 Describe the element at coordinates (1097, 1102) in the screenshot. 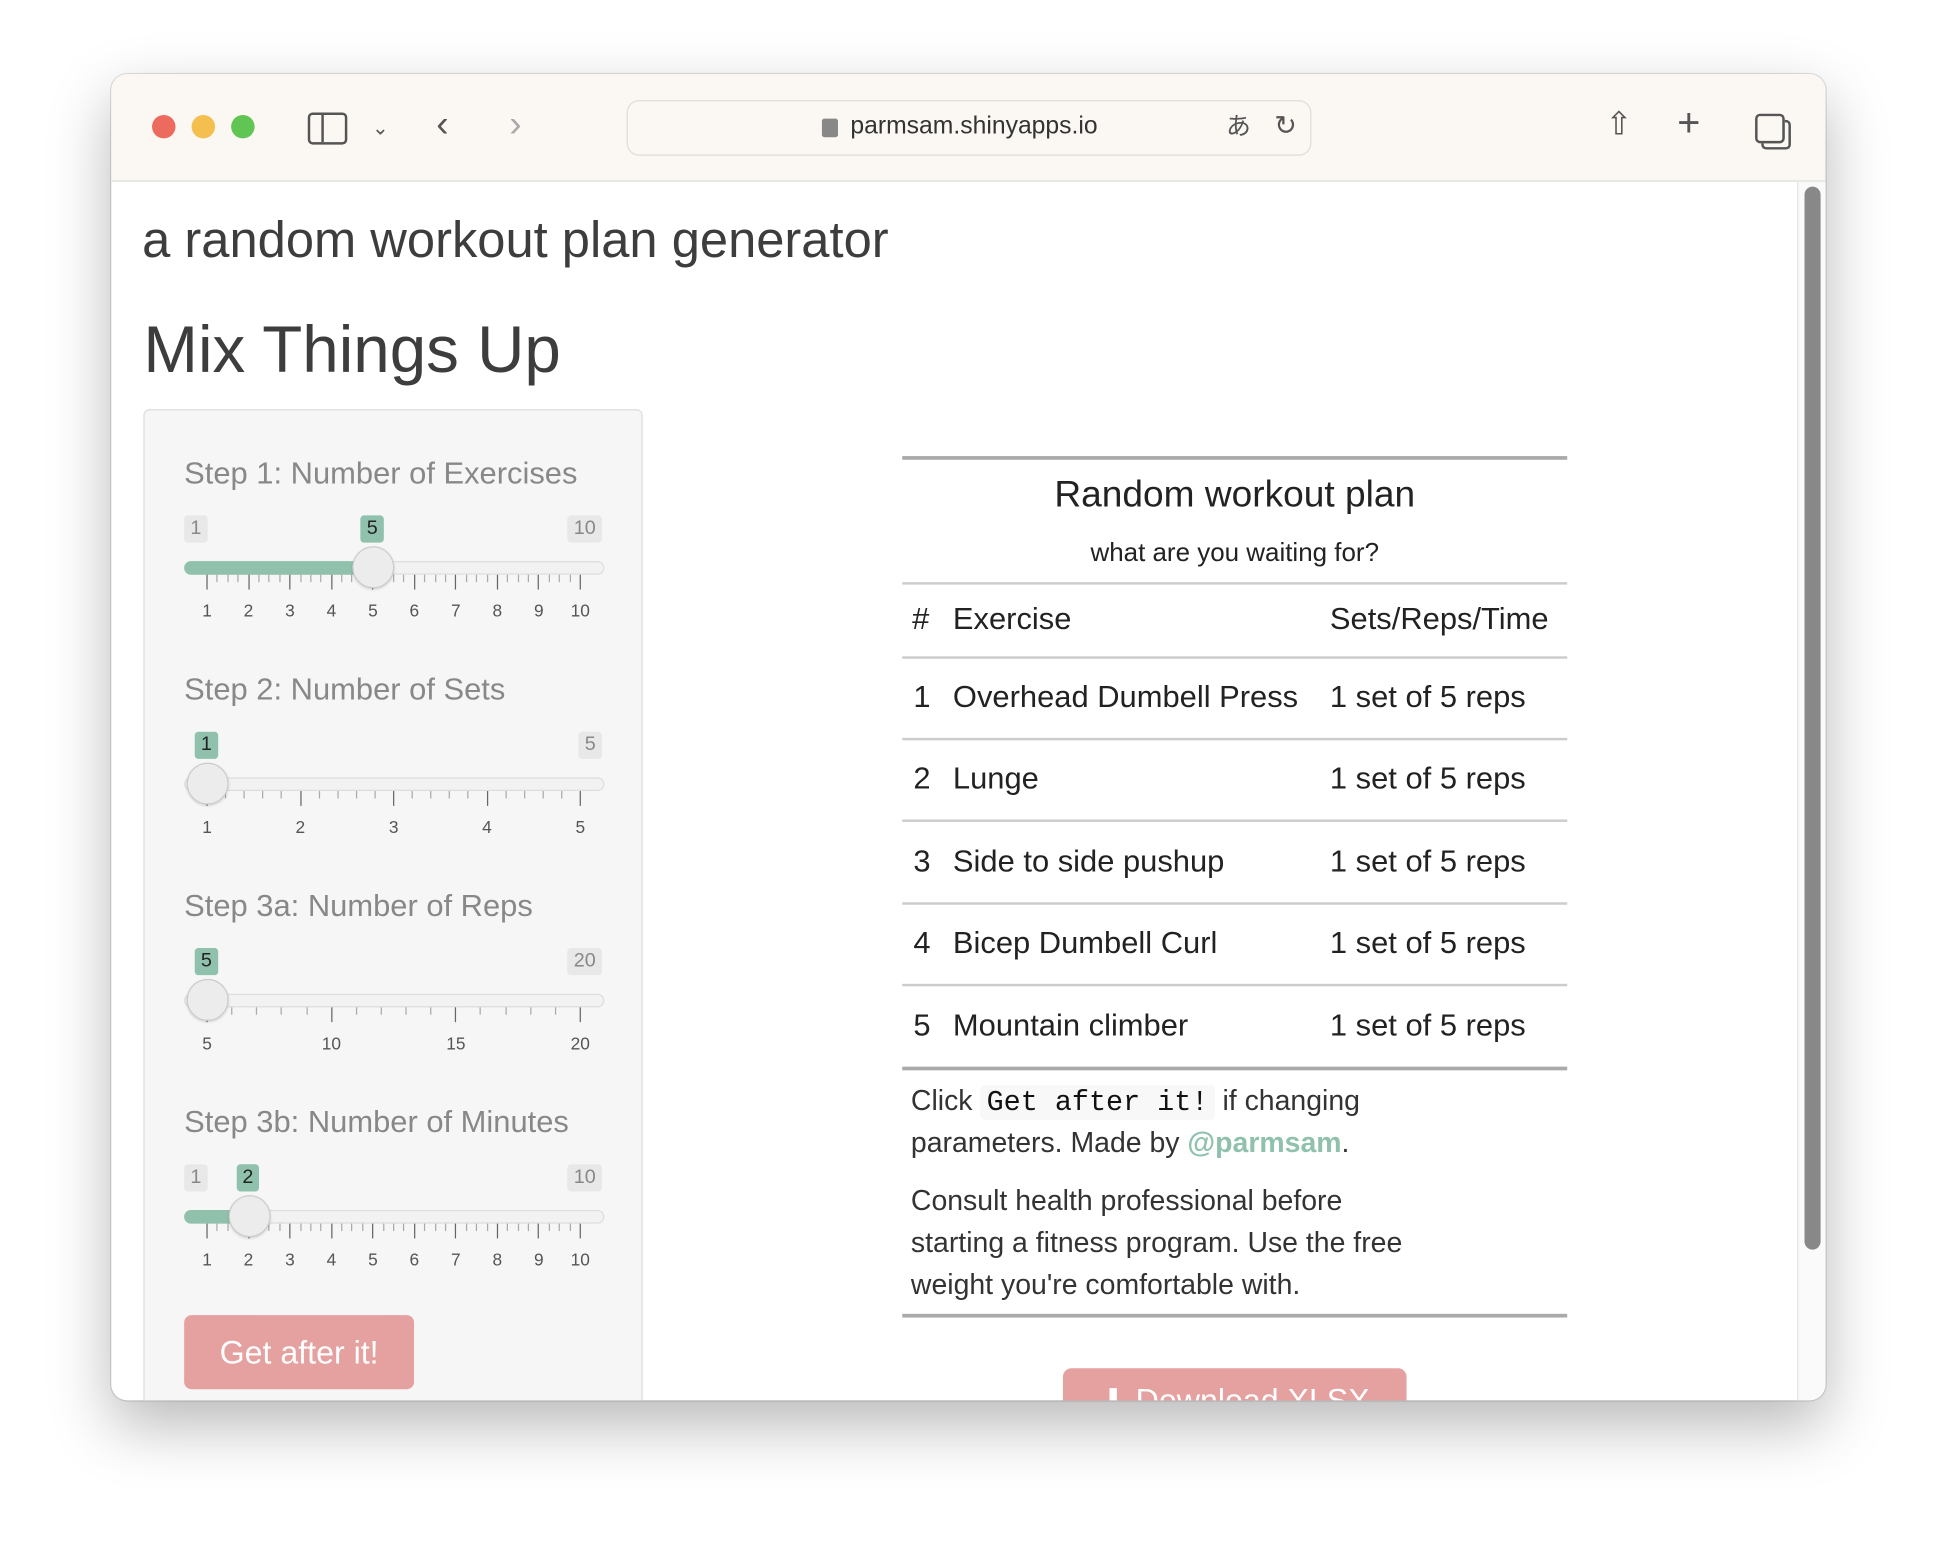

I see `inline-code: Get after it!` at that location.